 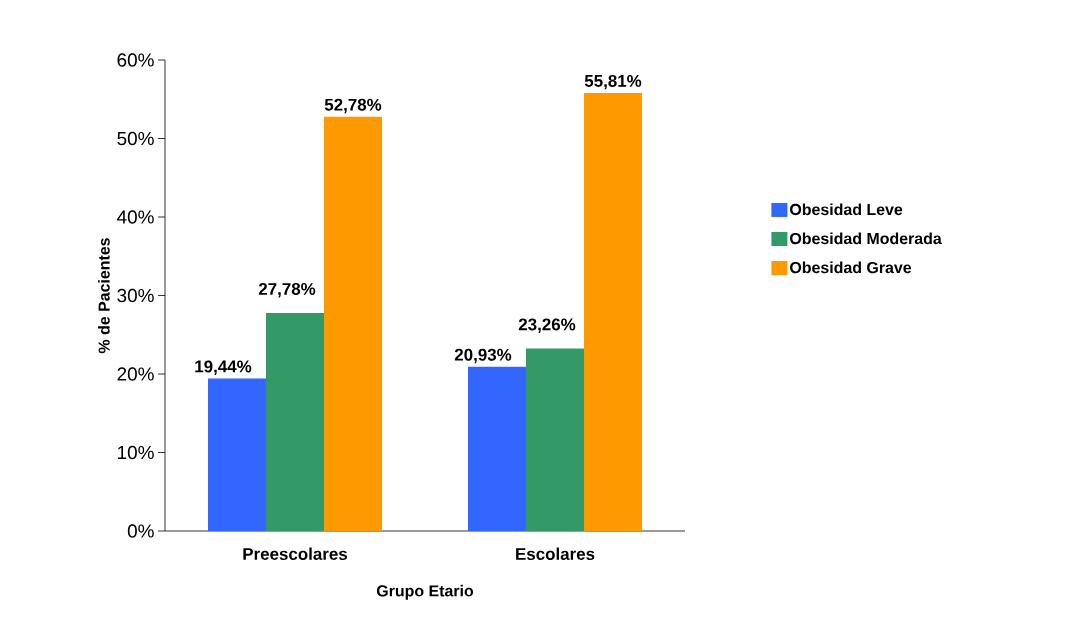 What do you see at coordinates (483, 356) in the screenshot?
I see `data-label: 20,93%` at bounding box center [483, 356].